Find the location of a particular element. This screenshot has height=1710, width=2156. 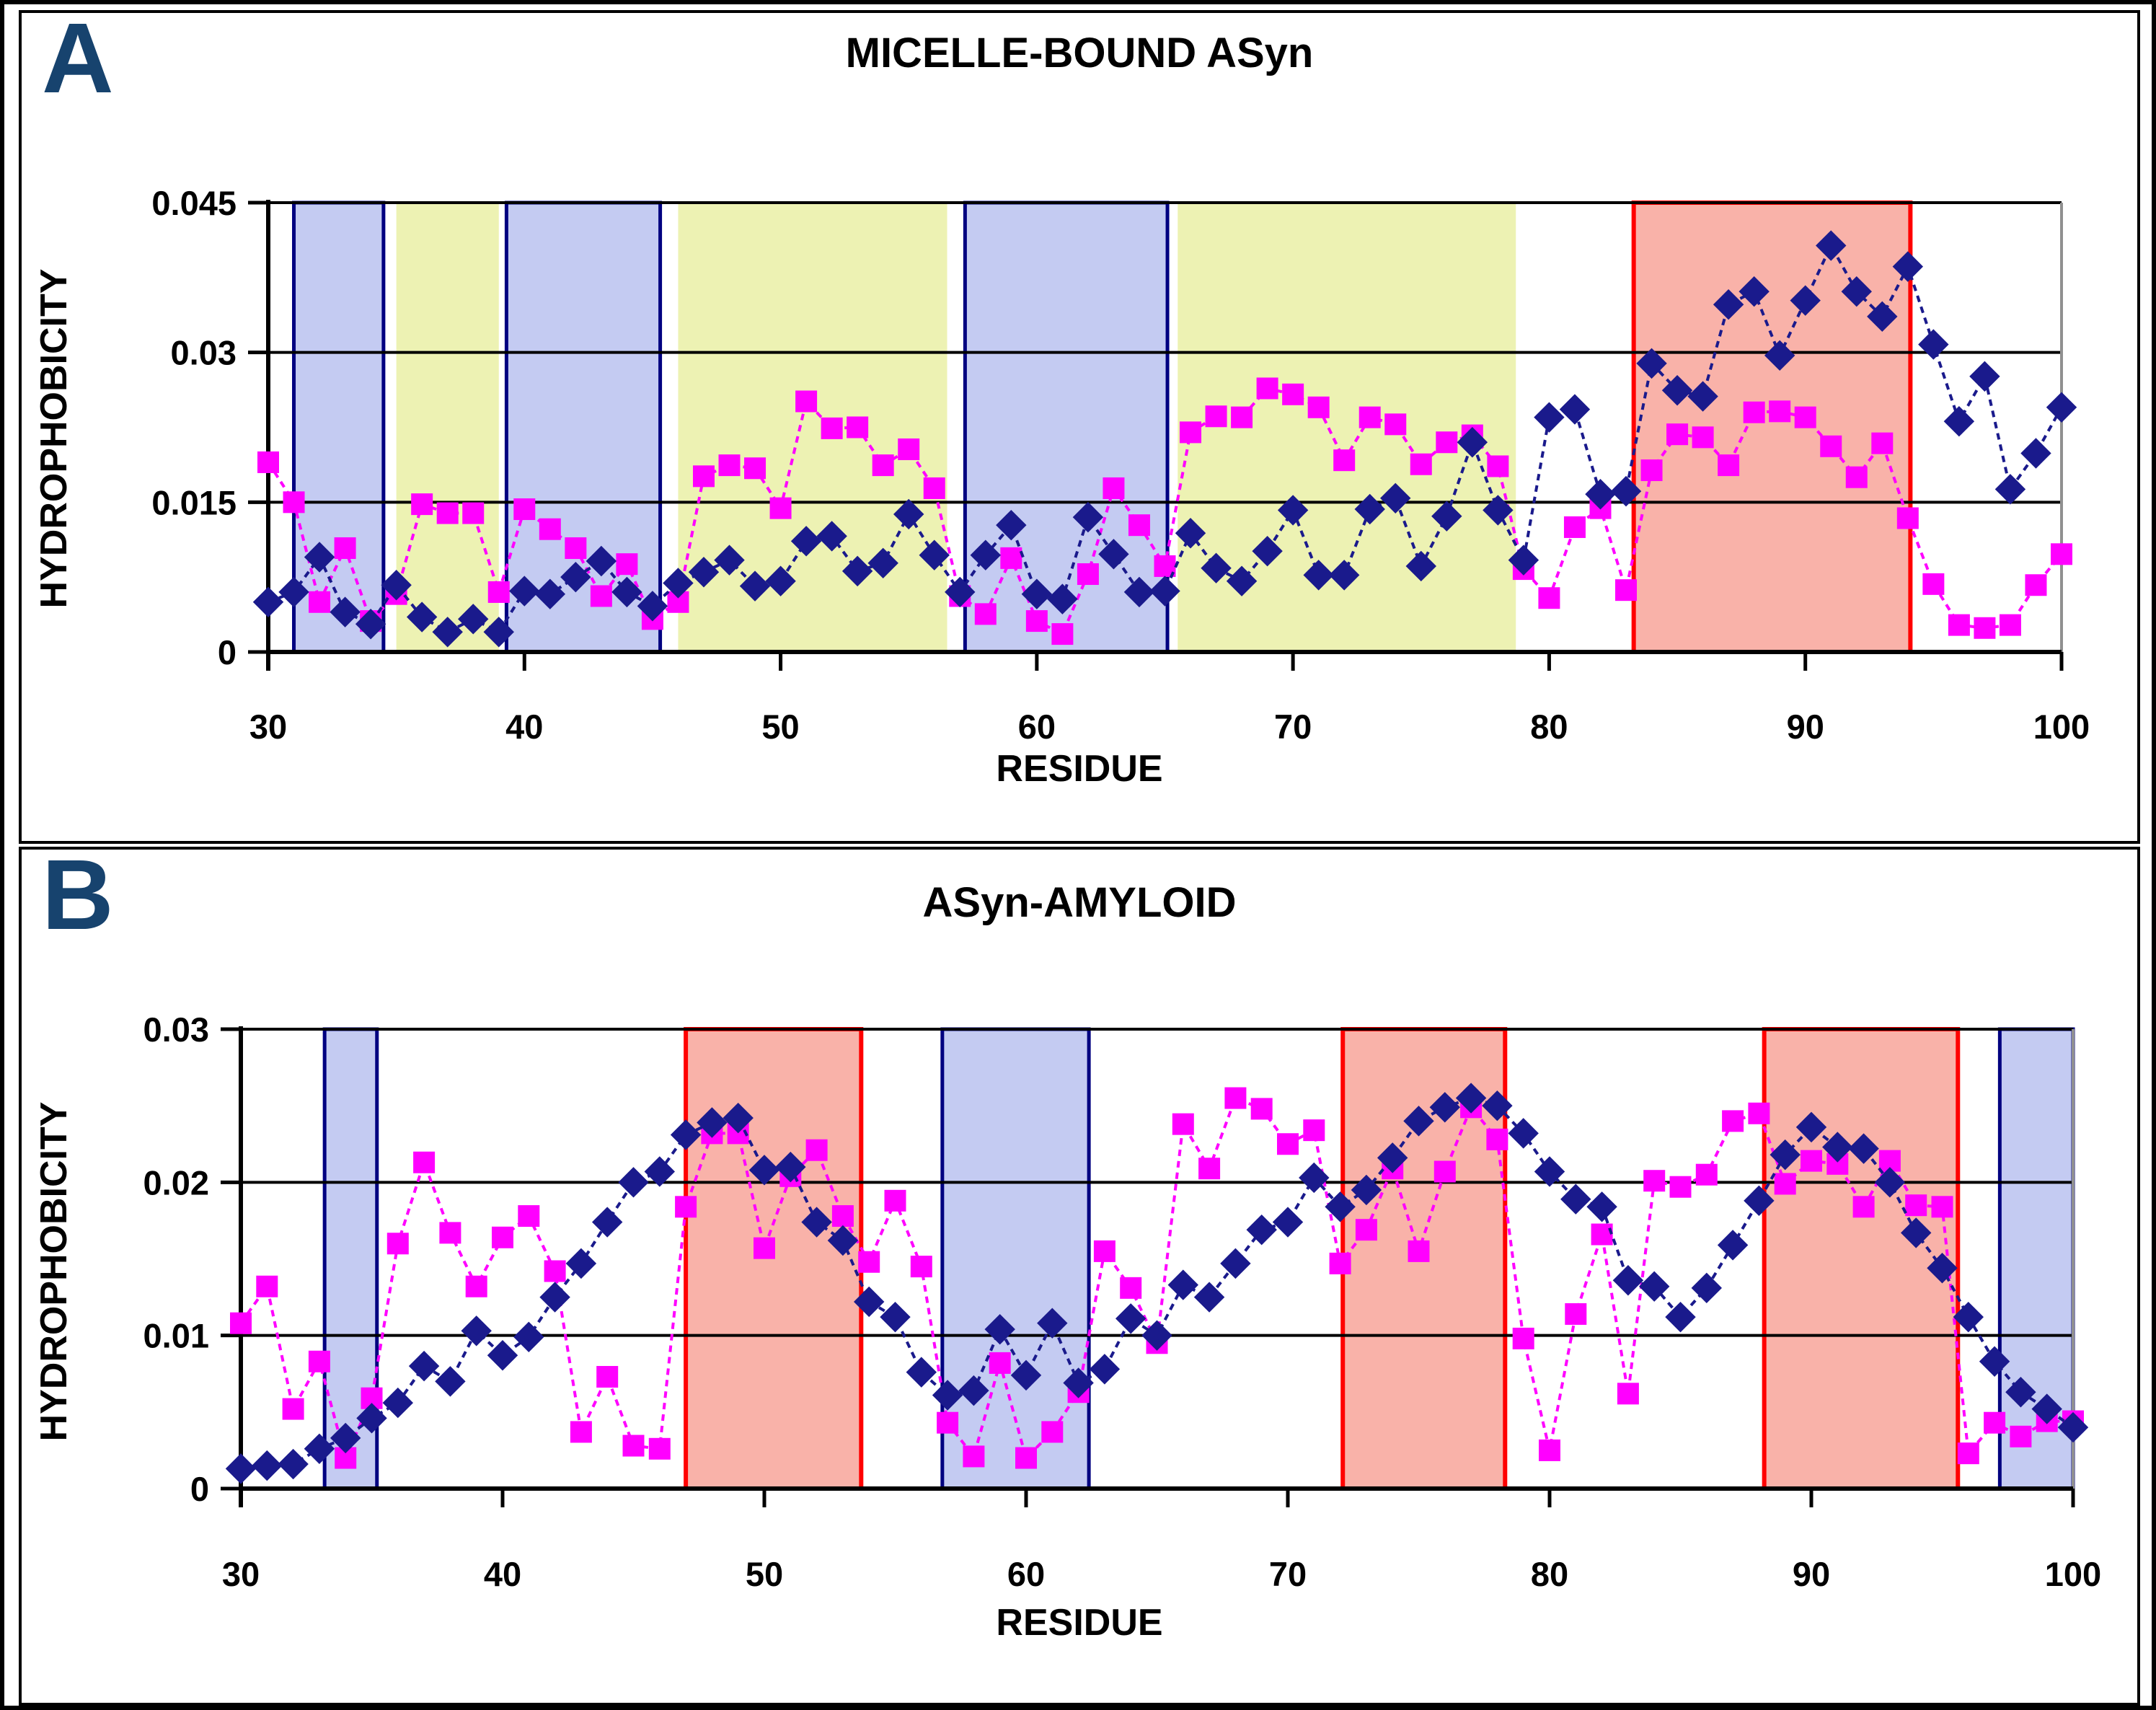

y-tick-label: 0.02 is located at coordinates (176, 1182).